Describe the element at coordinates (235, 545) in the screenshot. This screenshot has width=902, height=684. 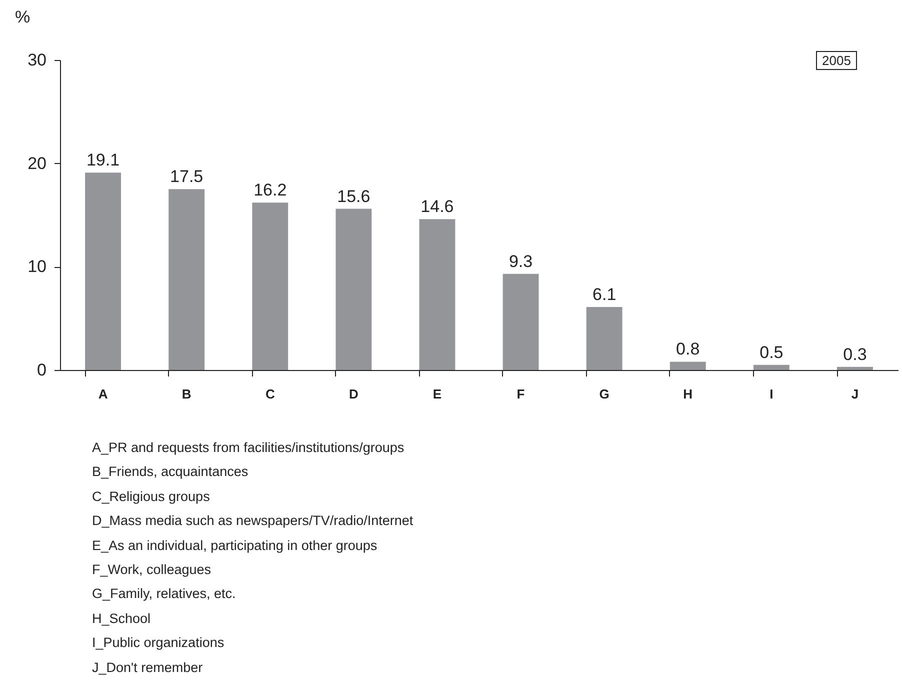
I see `text: E_As an individual, participating in other groups` at that location.